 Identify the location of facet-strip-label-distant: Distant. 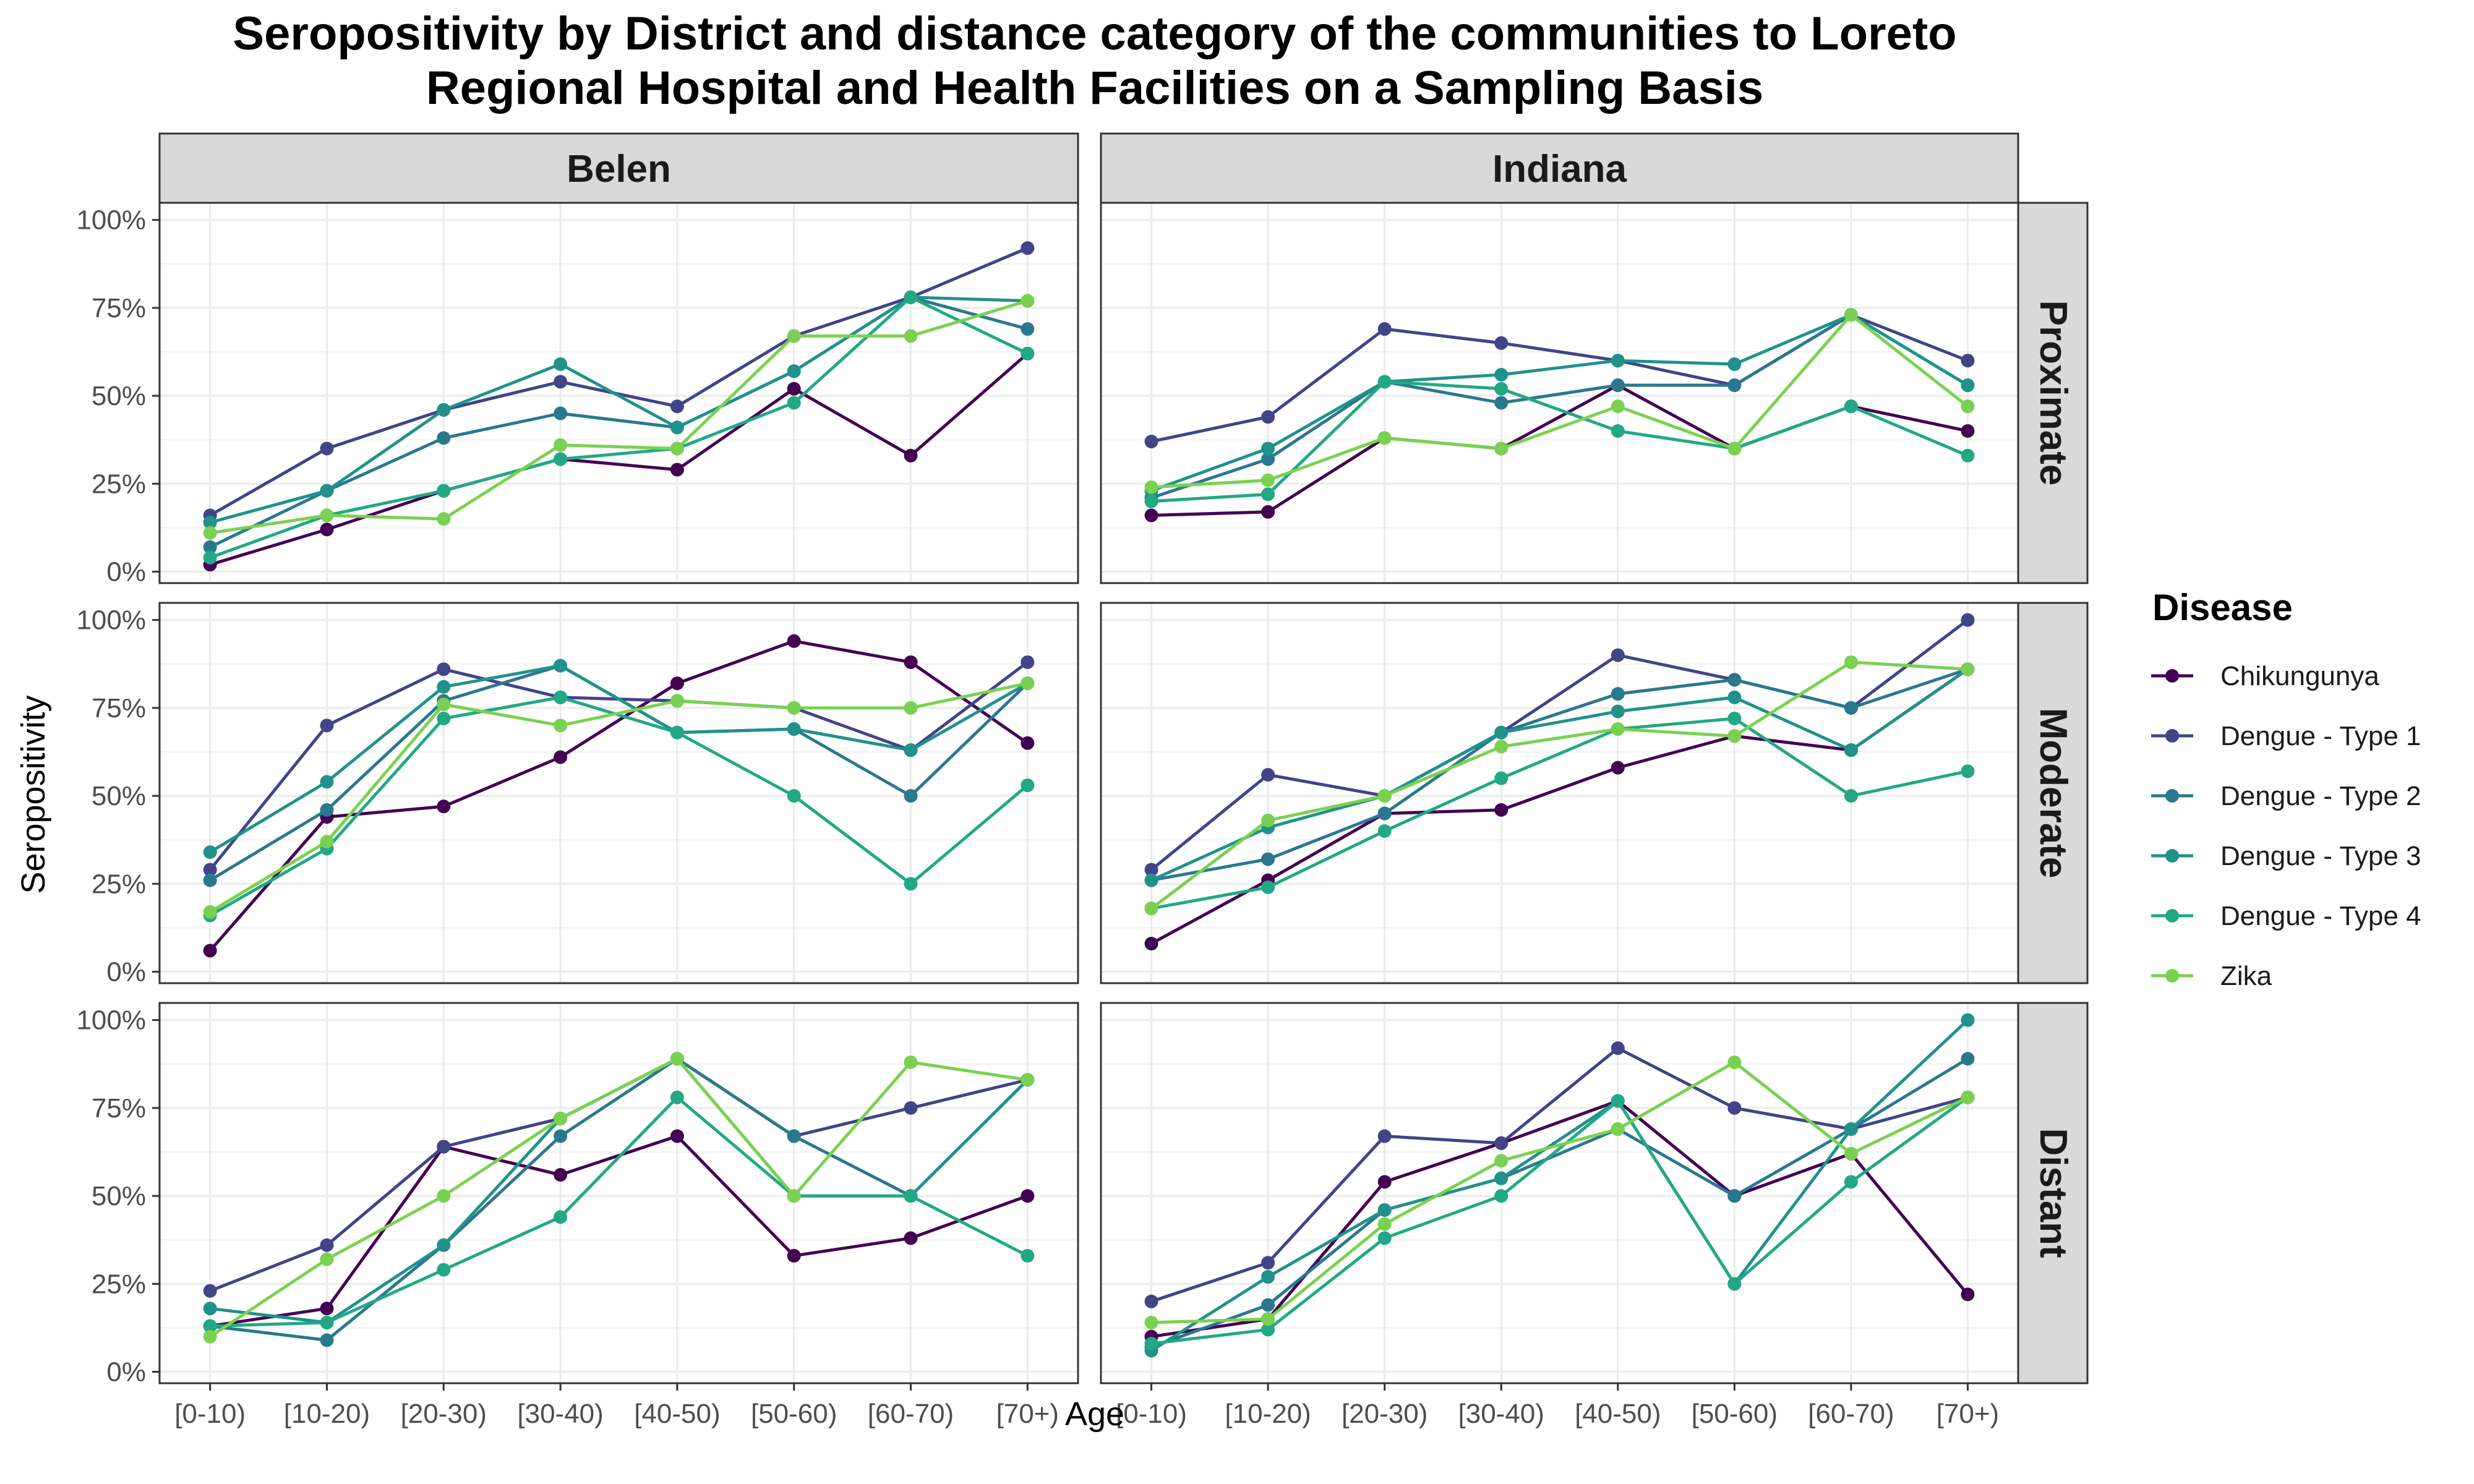
(2053, 1193).